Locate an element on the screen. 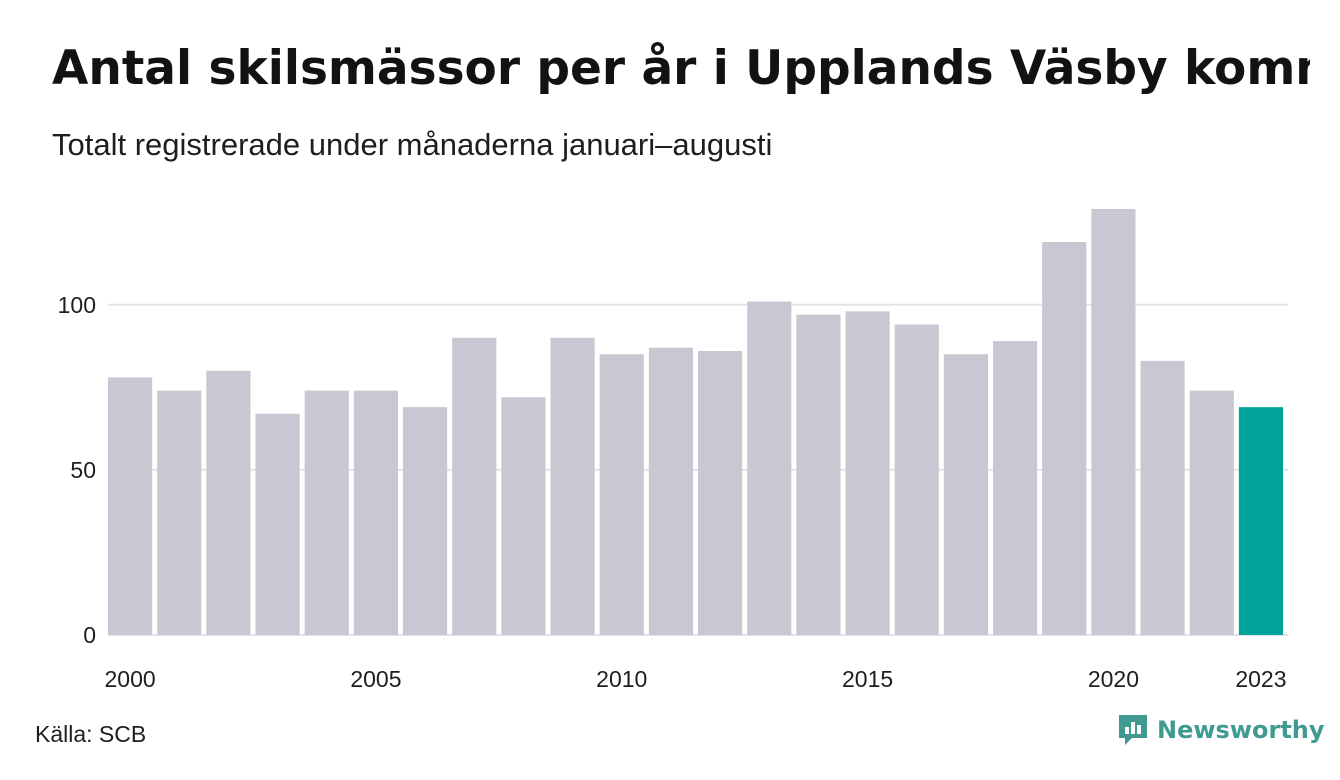 This screenshot has width=1340, height=780. bar-2013 is located at coordinates (769, 468).